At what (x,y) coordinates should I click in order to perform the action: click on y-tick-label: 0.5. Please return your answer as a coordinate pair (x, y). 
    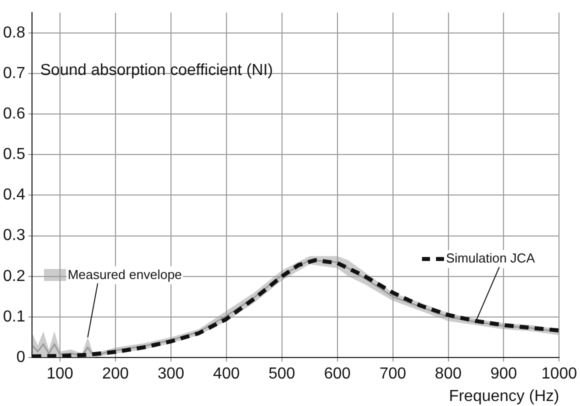
    Looking at the image, I should click on (14, 155).